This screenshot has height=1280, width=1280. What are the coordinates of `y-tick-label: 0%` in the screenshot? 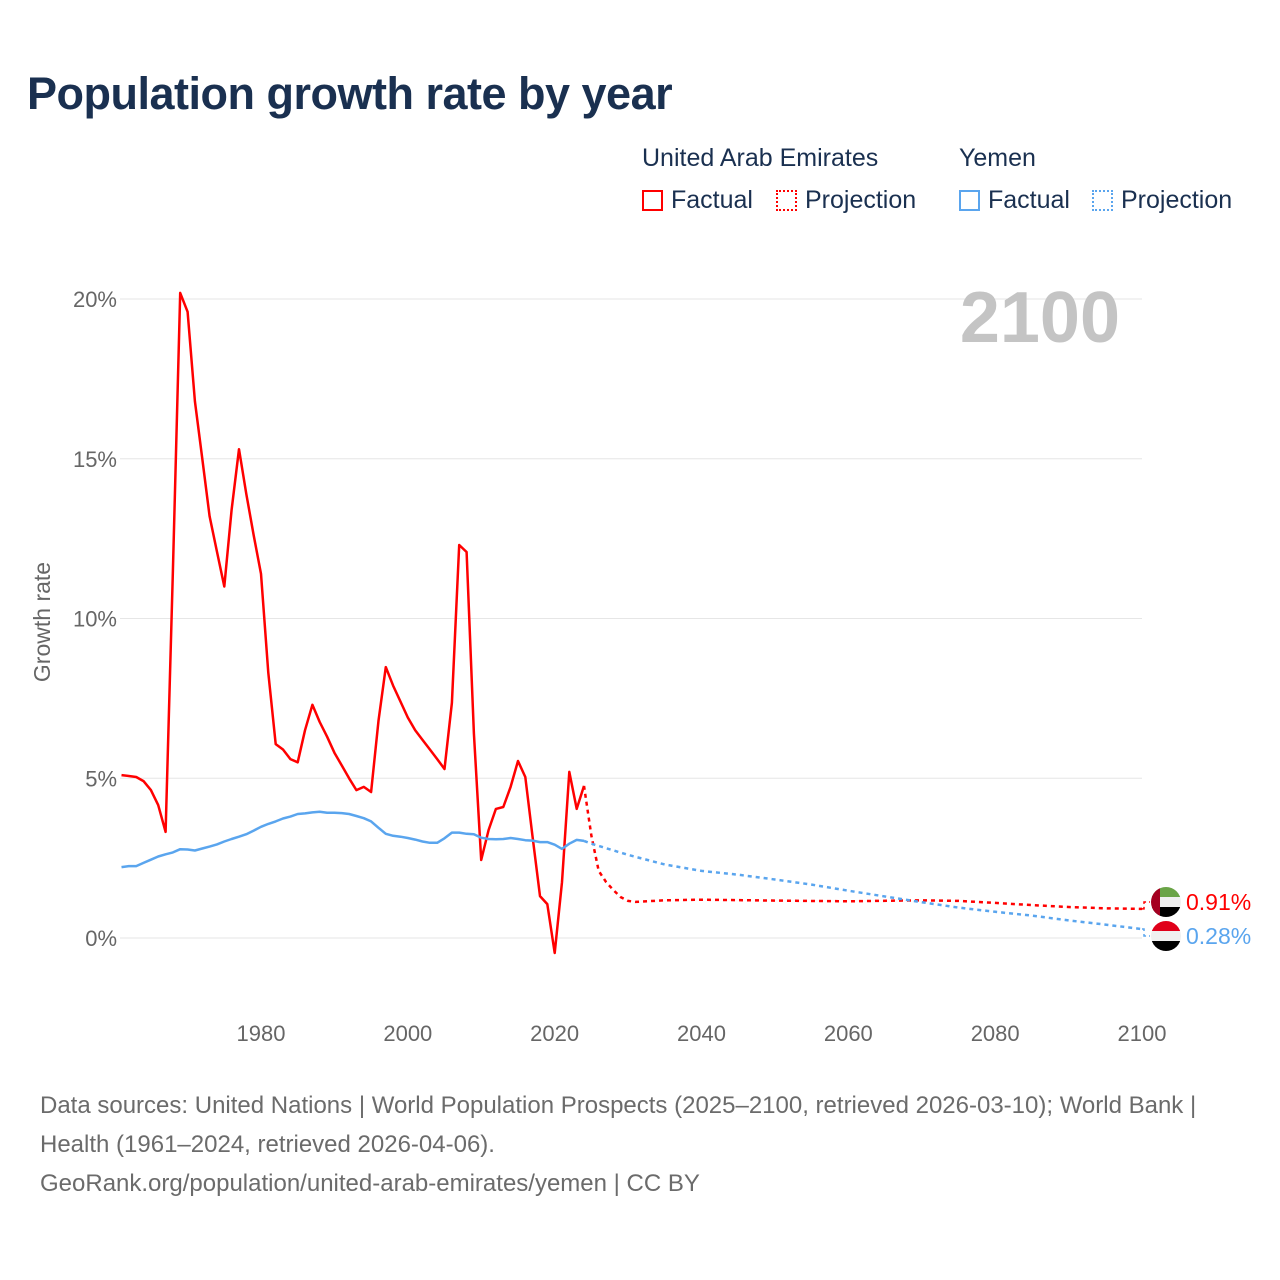 It's located at (101, 938).